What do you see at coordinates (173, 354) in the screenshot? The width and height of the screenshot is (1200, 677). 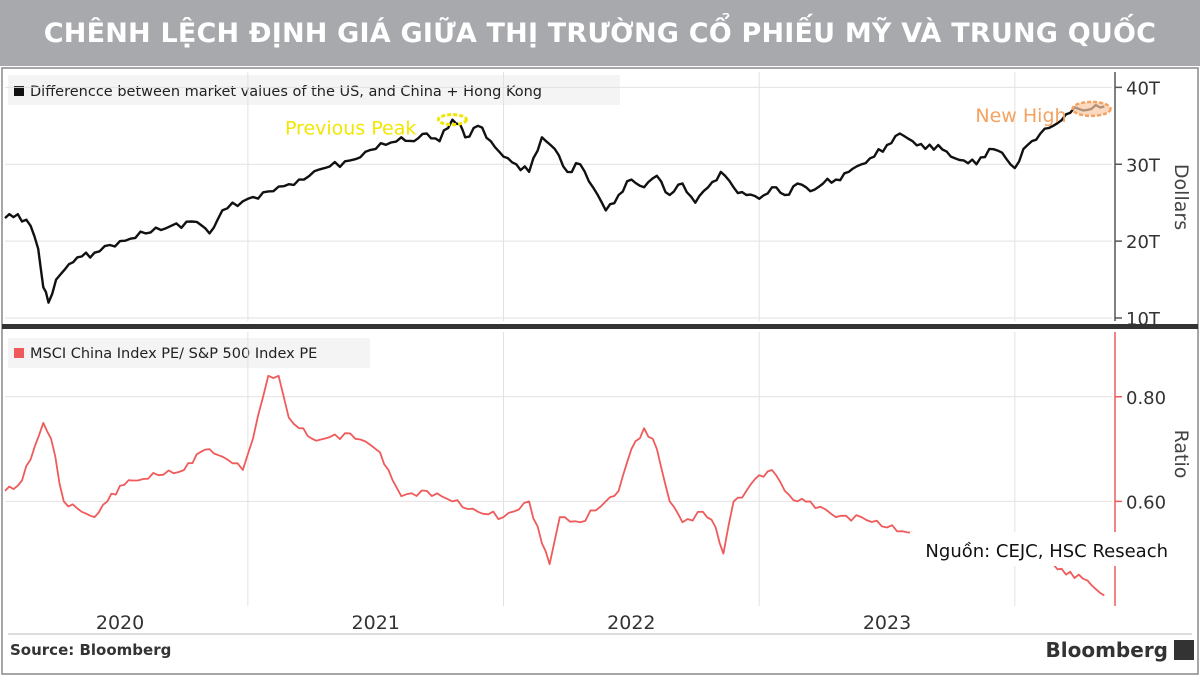 I see `bottom-legend-label: MSCI China Index PE/ S&P 500 Index PE` at bounding box center [173, 354].